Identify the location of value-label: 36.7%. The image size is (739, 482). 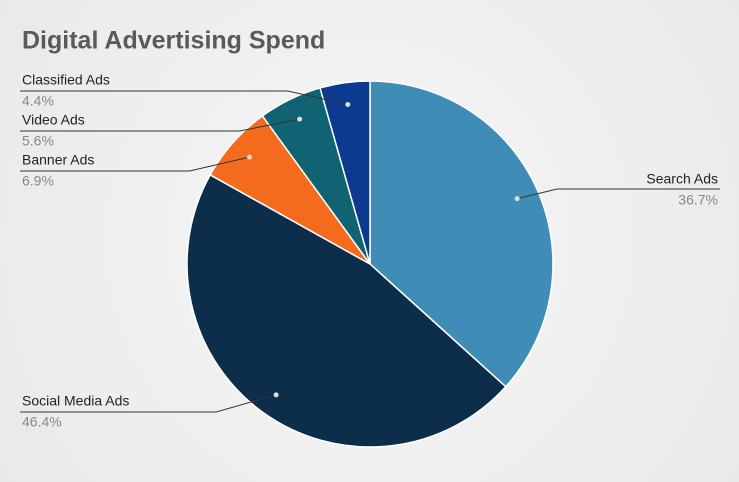
(698, 200).